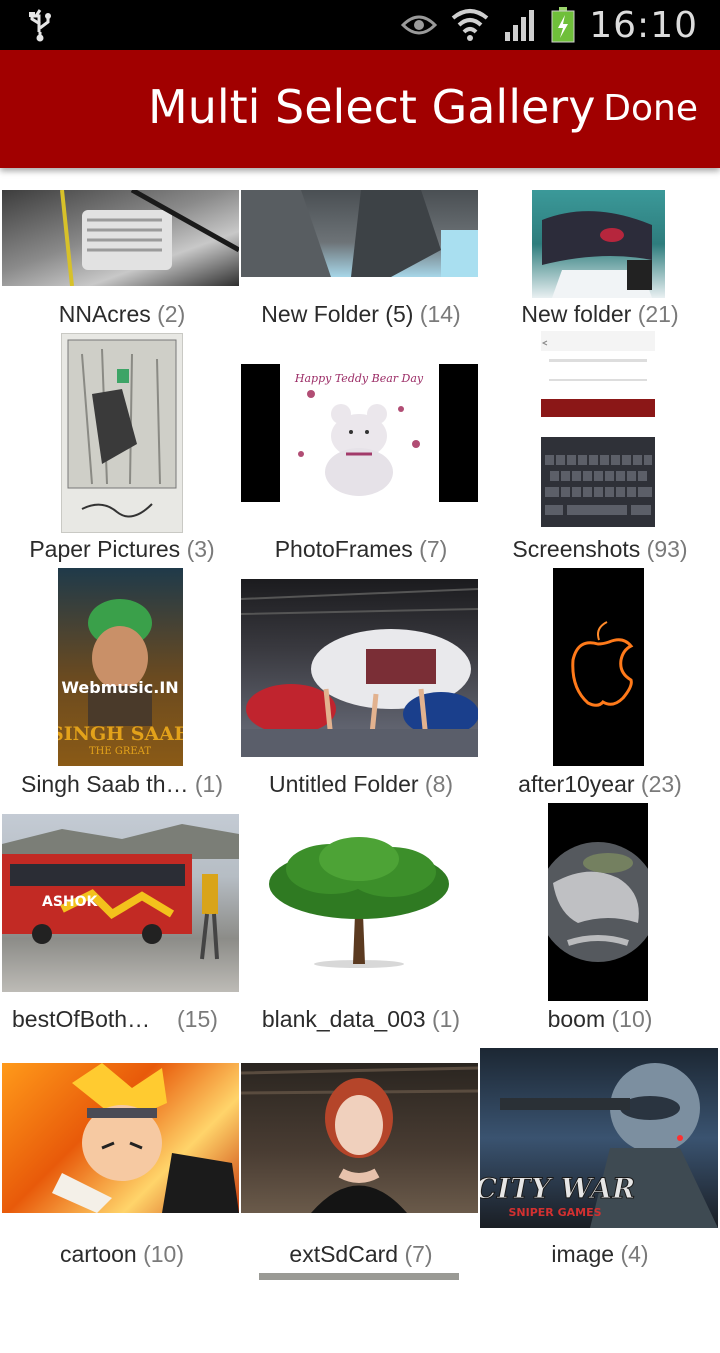 The height and width of the screenshot is (1353, 720). Describe the element at coordinates (361, 506) in the screenshot. I see `album-item: Happy Teddy Bear Day PhotoFrames (7)` at that location.